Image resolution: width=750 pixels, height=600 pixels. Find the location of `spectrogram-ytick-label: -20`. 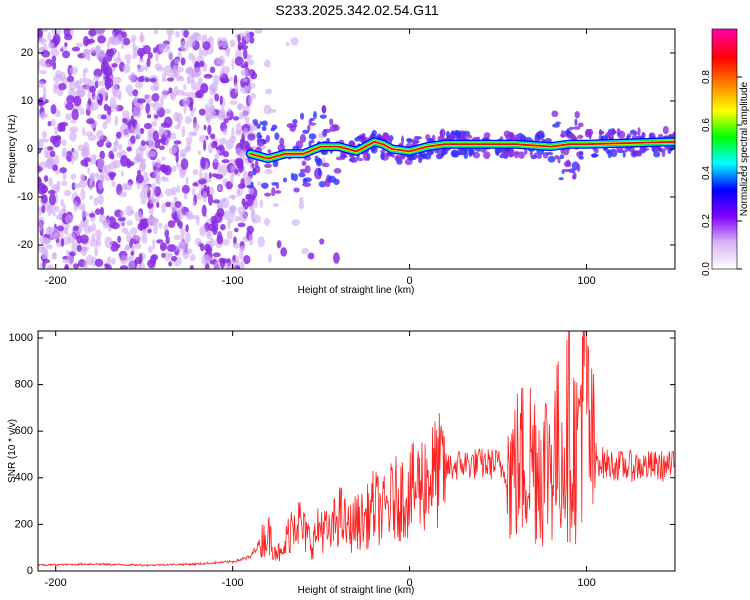

spectrogram-ytick-label: -20 is located at coordinates (25, 245).